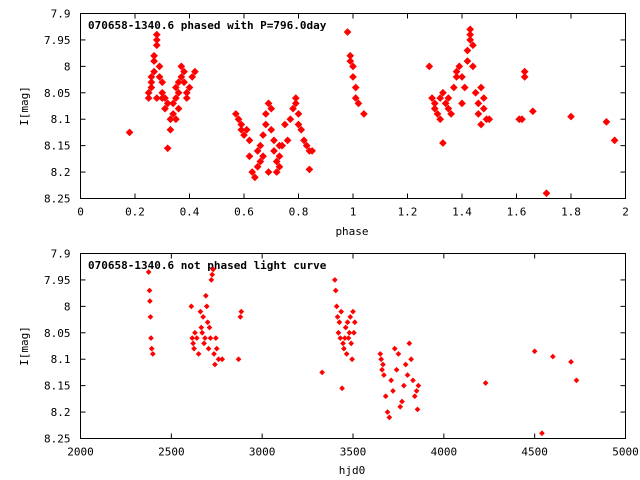 The height and width of the screenshot is (480, 640). What do you see at coordinates (57, 40) in the screenshot?
I see `y-tick-label: 7.95` at bounding box center [57, 40].